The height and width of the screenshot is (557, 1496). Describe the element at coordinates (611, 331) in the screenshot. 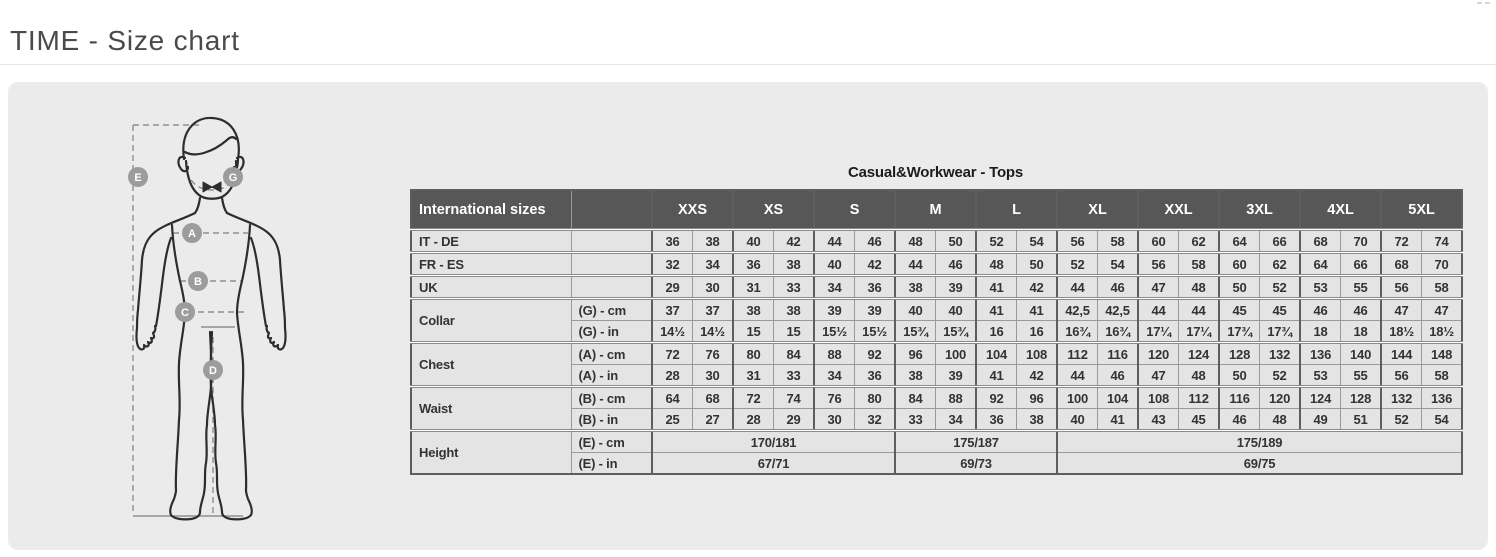

I see `row-unit: (G) - in` at that location.